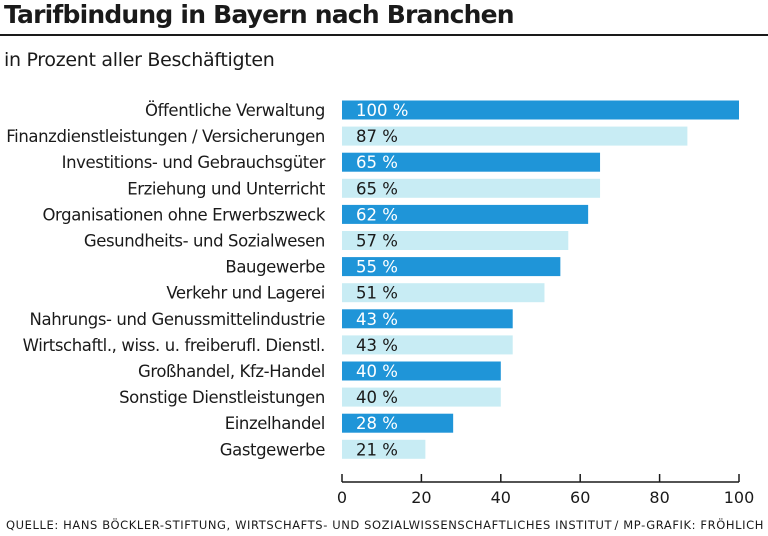 This screenshot has height=536, width=768. I want to click on x-tick-label: 40, so click(501, 497).